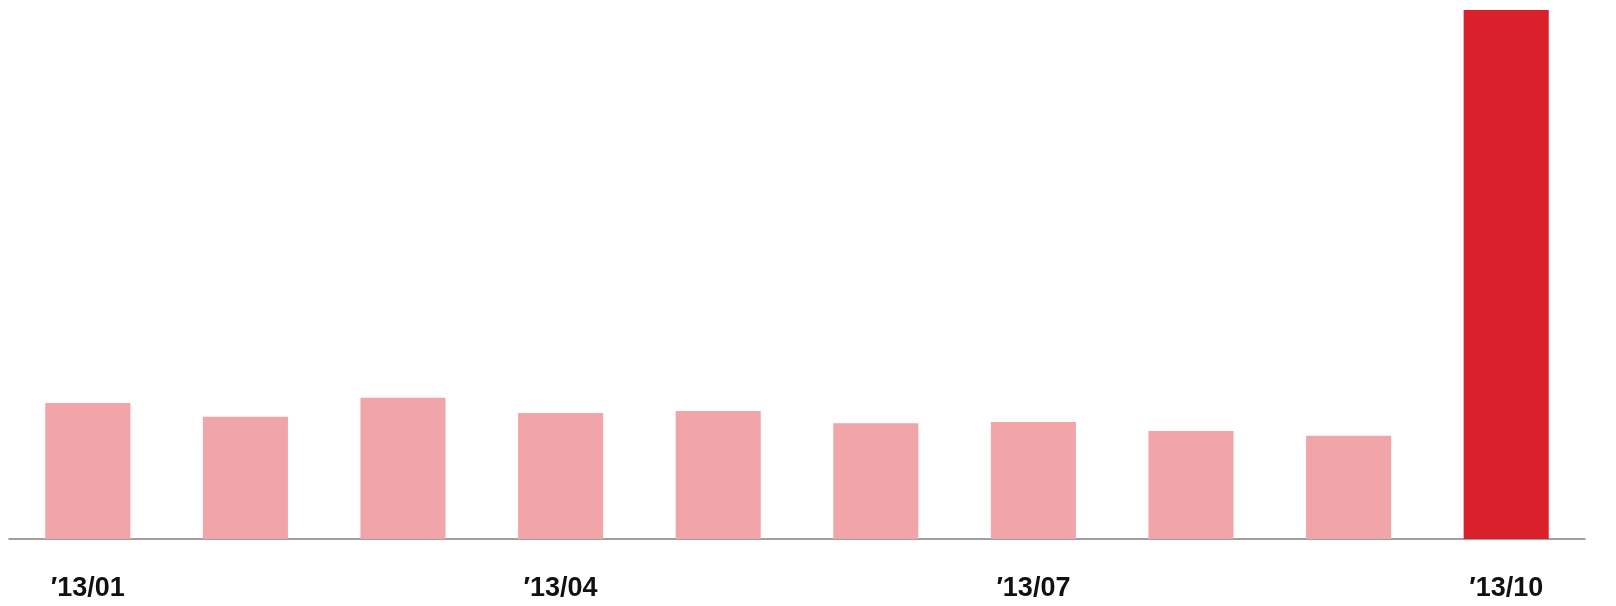  What do you see at coordinates (87, 586) in the screenshot?
I see `x-tick-label: ′13/01` at bounding box center [87, 586].